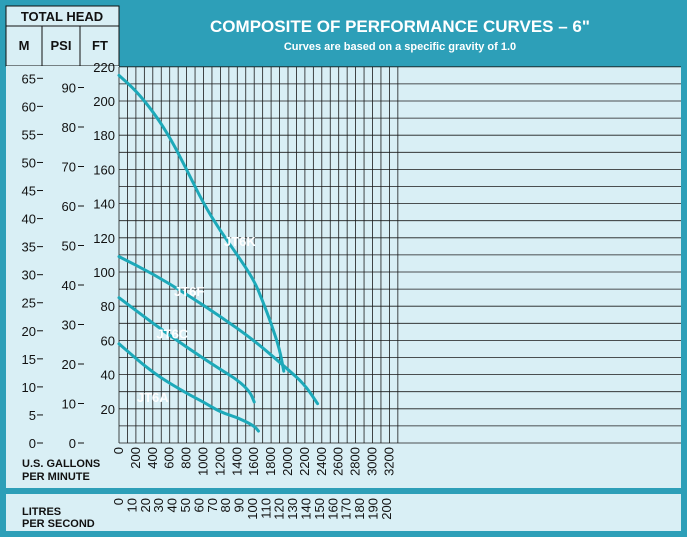  What do you see at coordinates (69, 166) in the screenshot?
I see `psi-tick-label: 70` at bounding box center [69, 166].